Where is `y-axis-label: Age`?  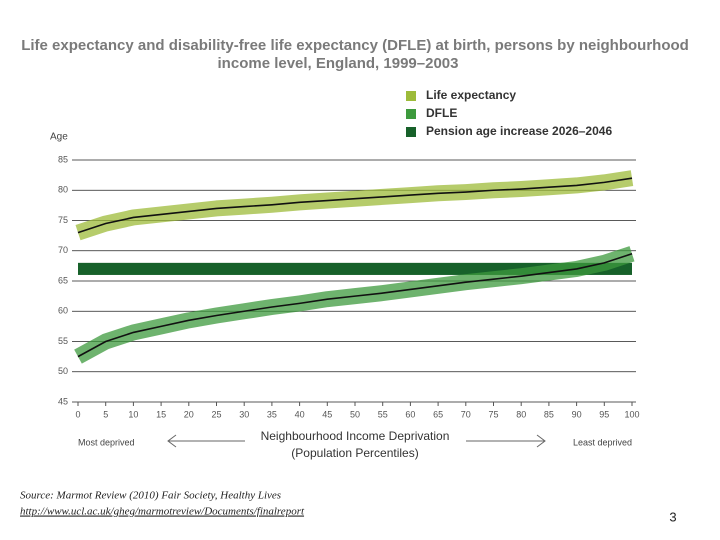 y-axis-label: Age is located at coordinates (59, 137).